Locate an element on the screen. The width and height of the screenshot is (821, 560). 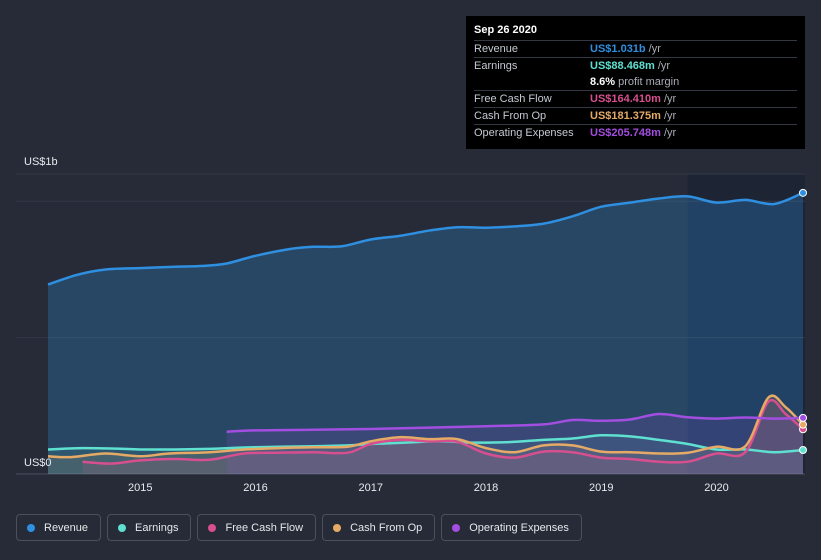
x-tick-label: 2016 is located at coordinates (255, 488).